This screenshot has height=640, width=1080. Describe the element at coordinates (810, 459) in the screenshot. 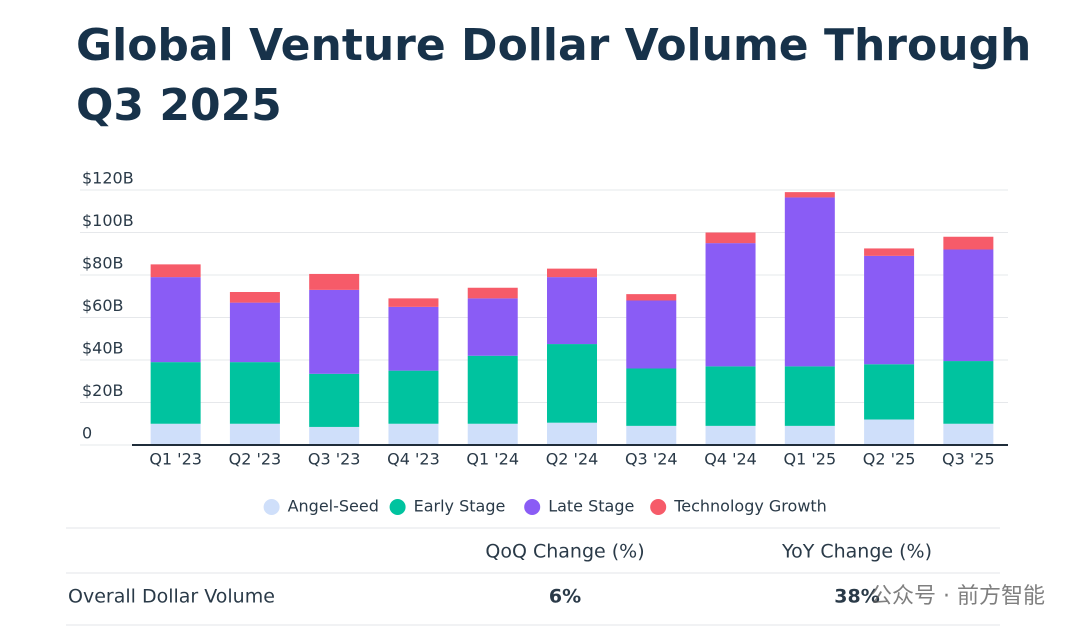

I see `x-tick-label: Q1 '25` at that location.